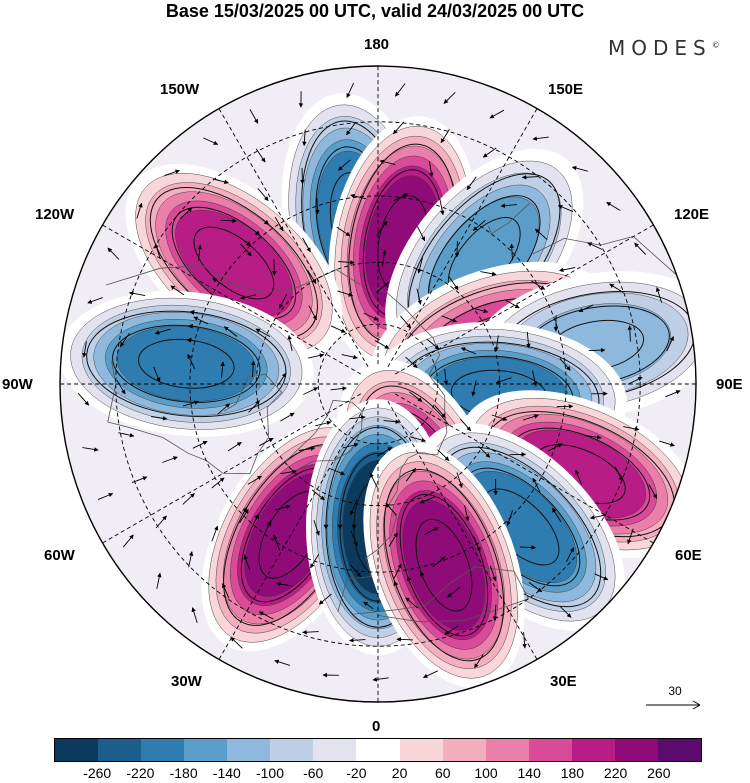  I want to click on meridian, so click(462, 238).